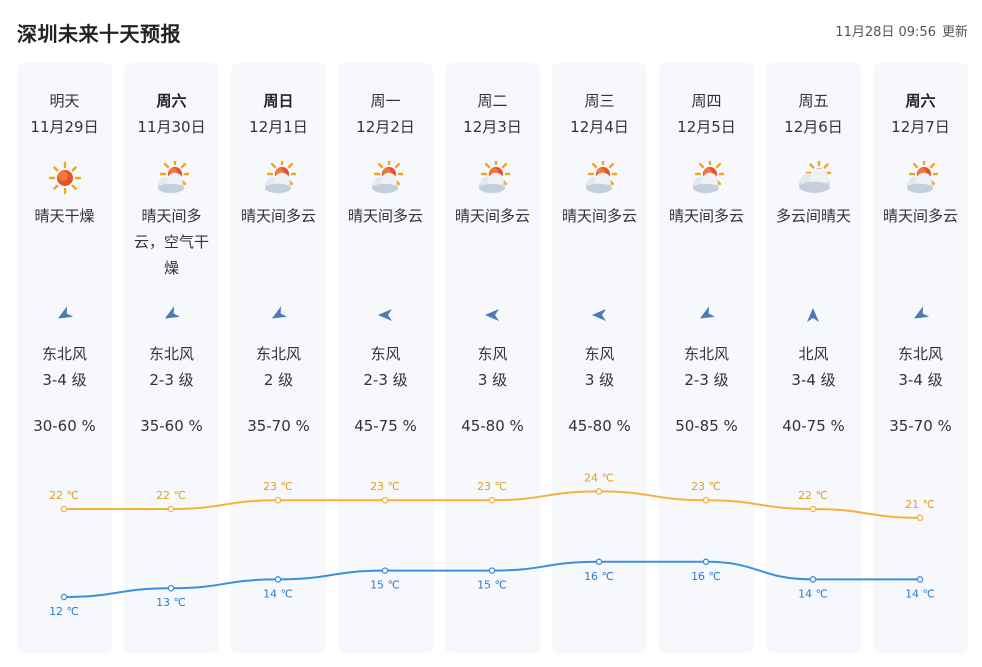  I want to click on update-label: 更新, so click(954, 32).